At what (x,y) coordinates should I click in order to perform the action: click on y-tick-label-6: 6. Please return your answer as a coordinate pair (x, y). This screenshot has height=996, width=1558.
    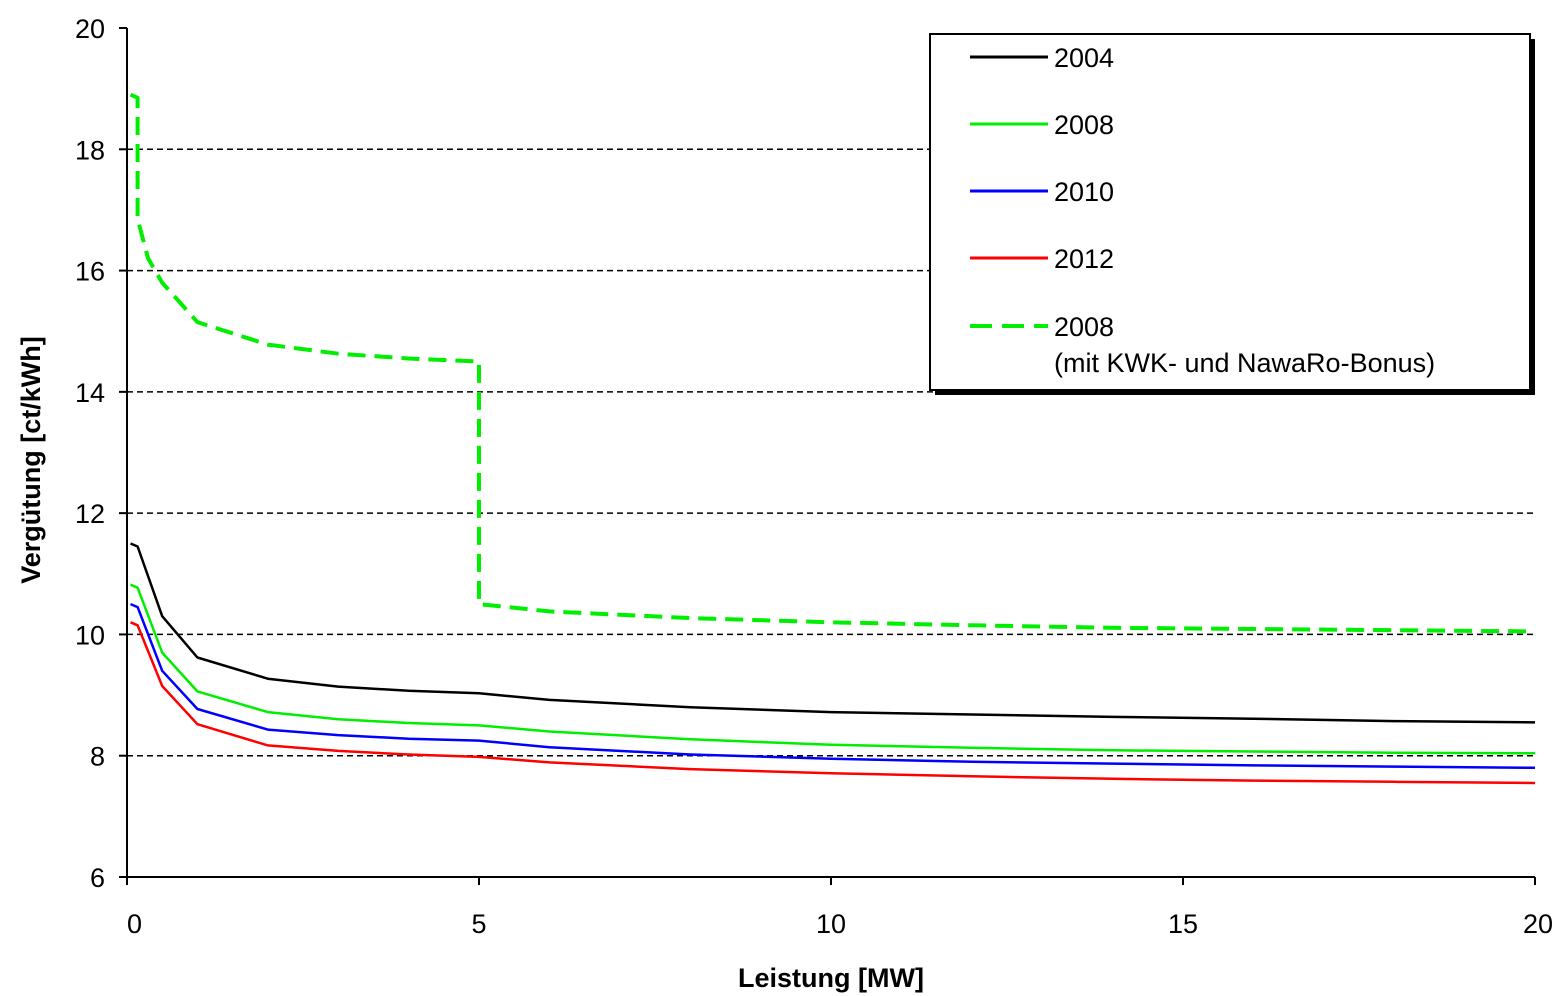
    Looking at the image, I should click on (97, 878).